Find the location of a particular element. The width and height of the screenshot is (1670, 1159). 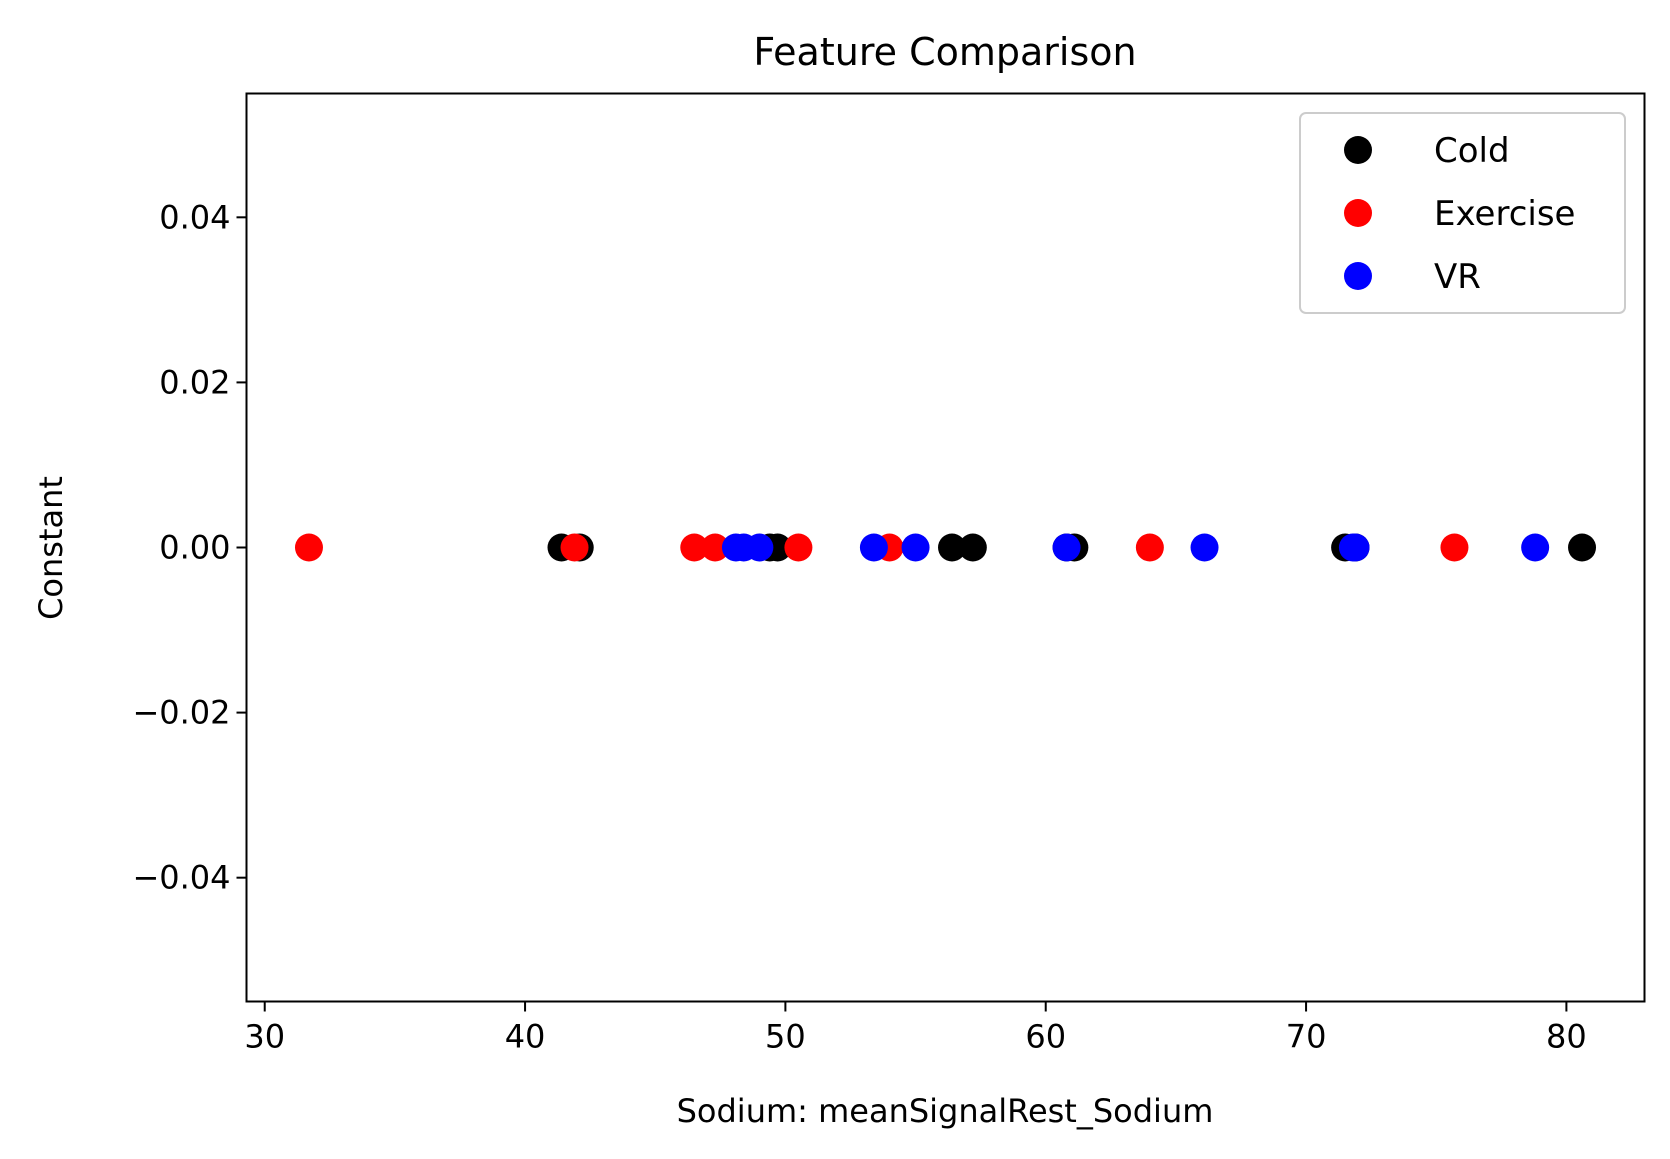

legend: Cold Exercise VR is located at coordinates (1462, 213).